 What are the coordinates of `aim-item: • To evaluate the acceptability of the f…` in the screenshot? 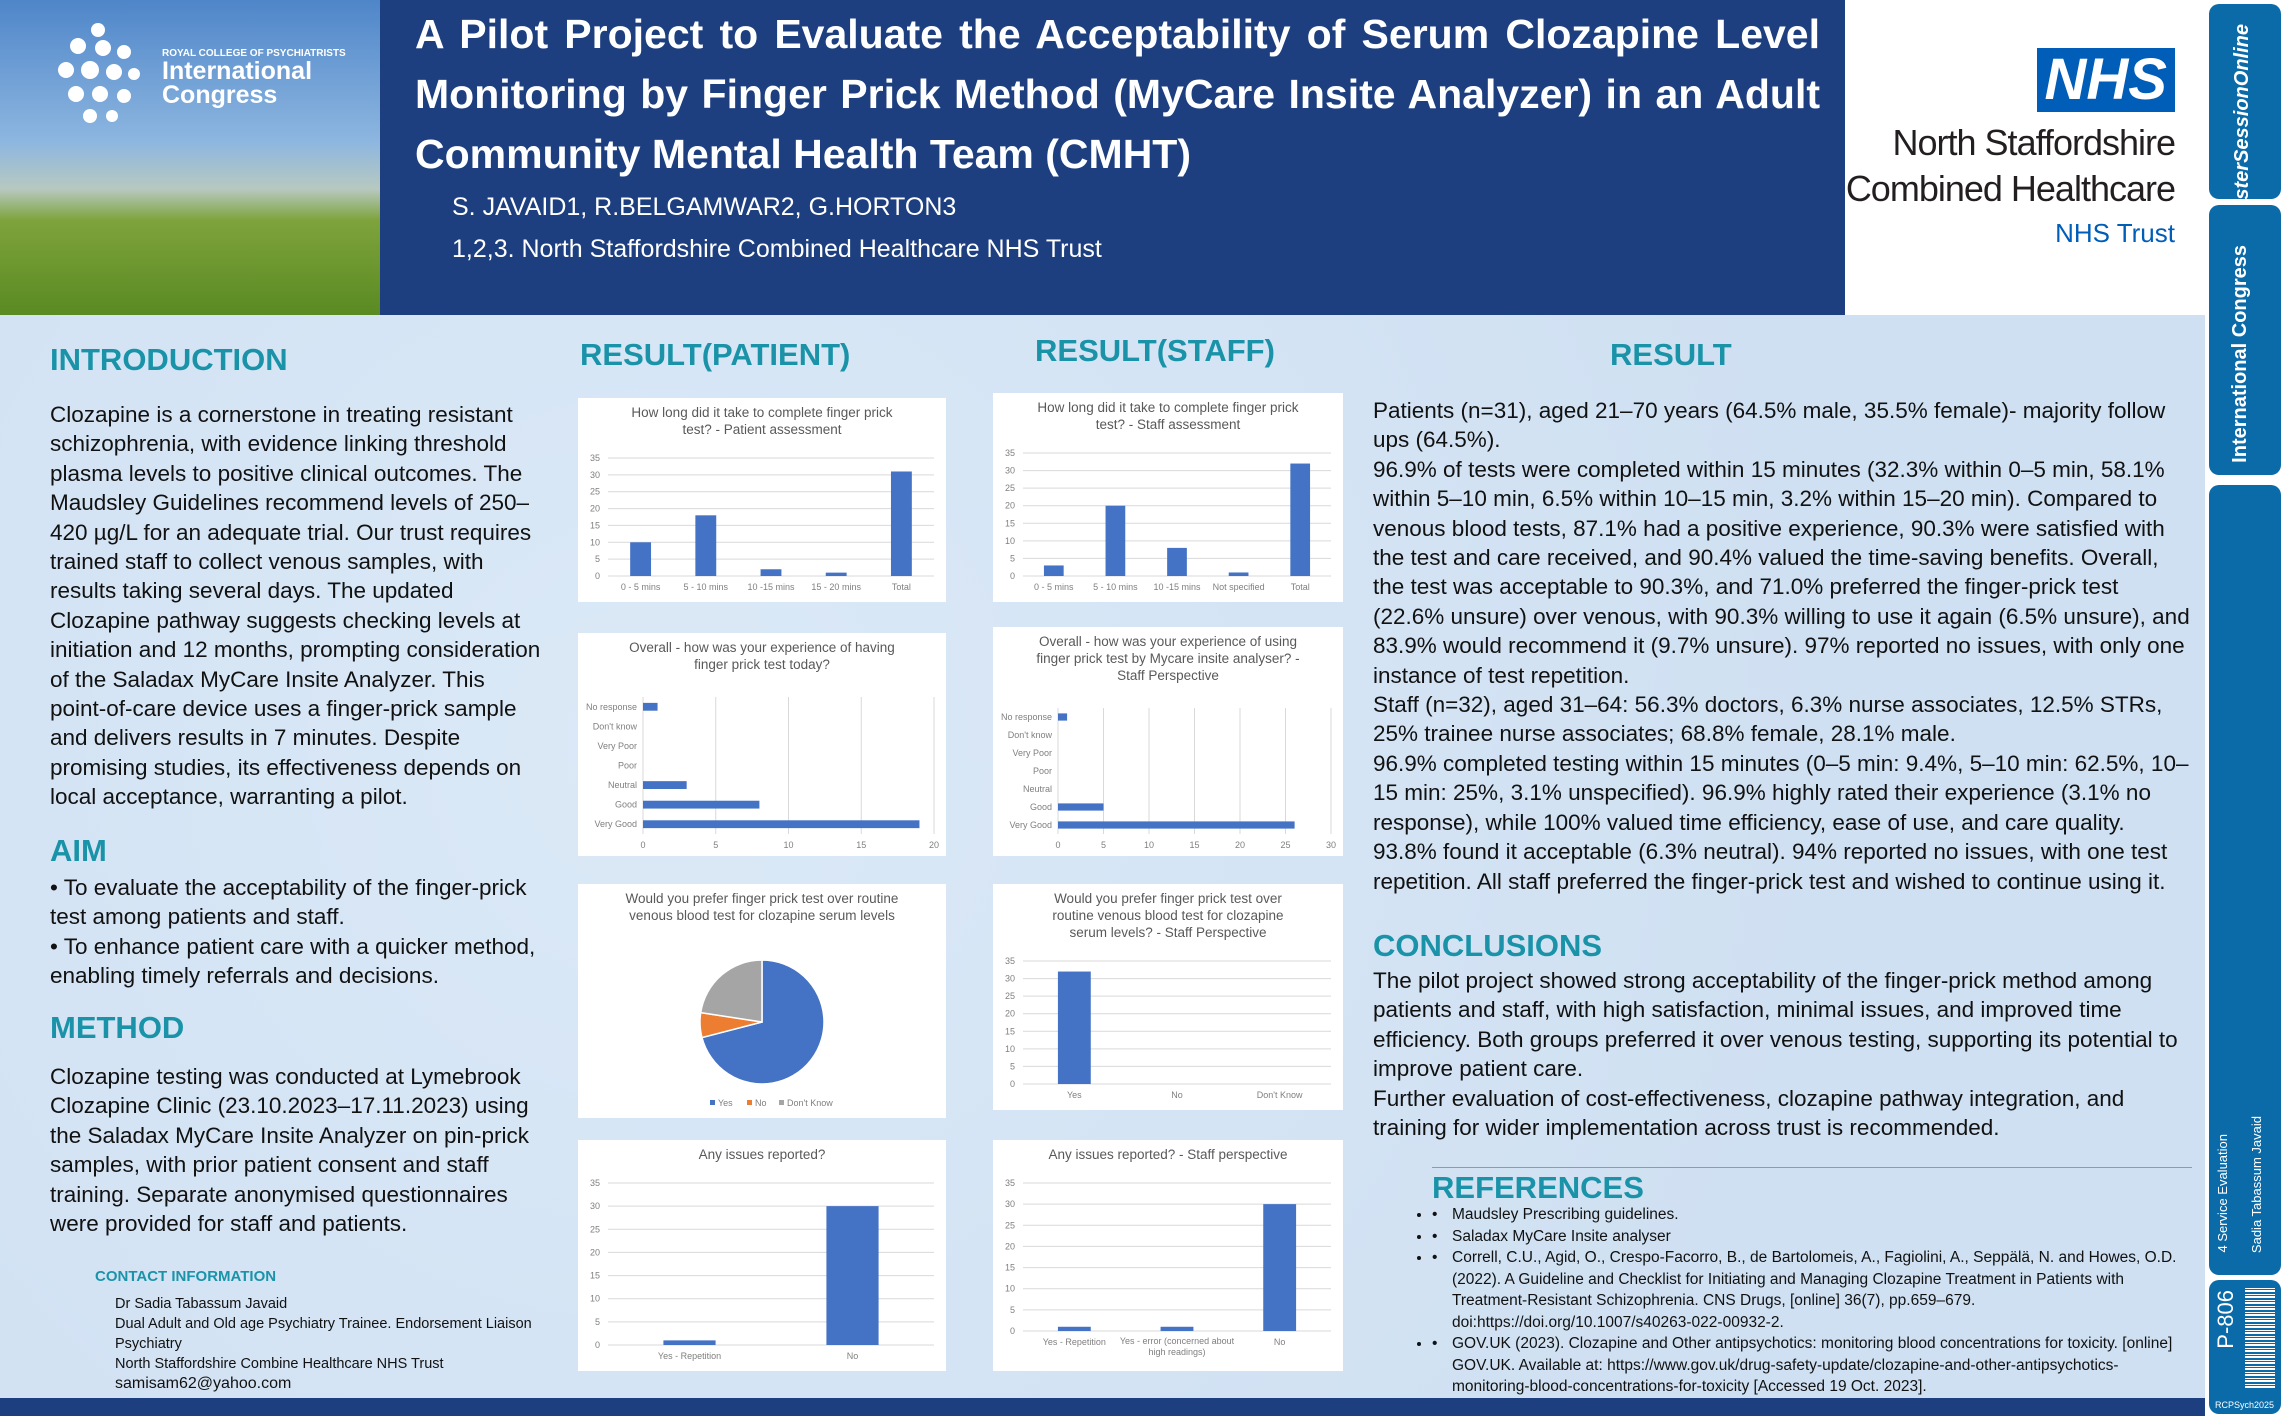 It's located at (288, 902).